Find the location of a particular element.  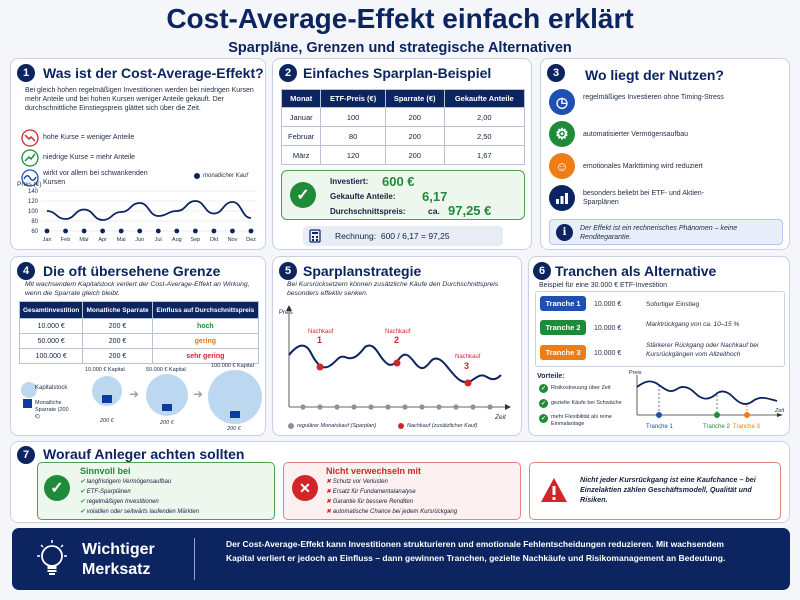

good-for-item: ✔ langfristigem Vermögensaufbau is located at coordinates (126, 482).